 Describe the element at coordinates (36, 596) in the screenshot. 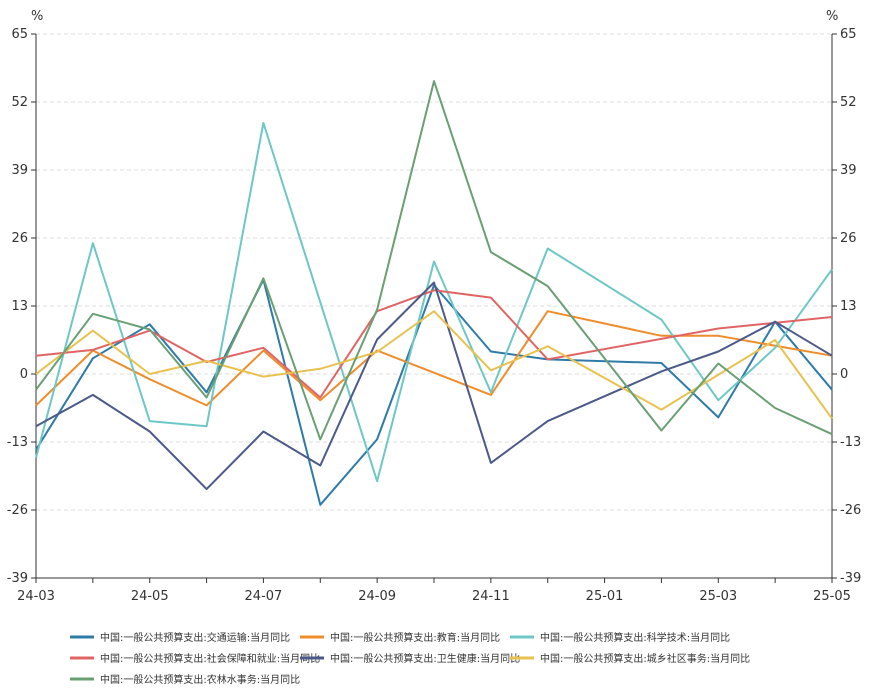

I see `x-tick-label: 24-03` at that location.